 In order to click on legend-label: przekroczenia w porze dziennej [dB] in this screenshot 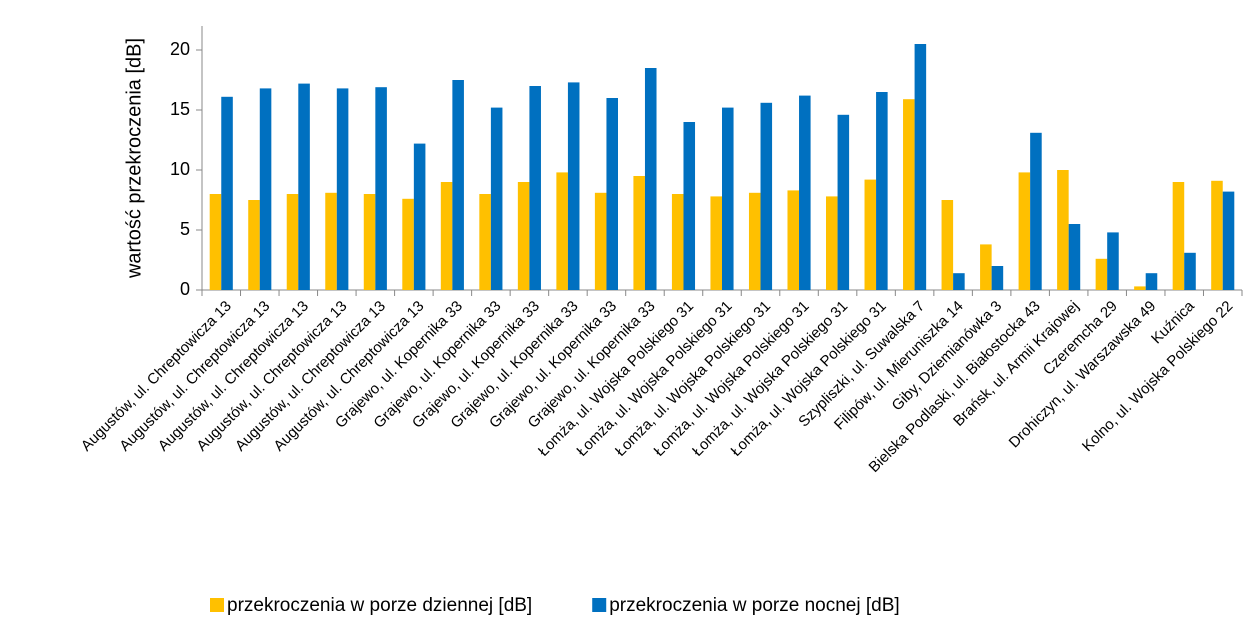, I will do `click(379, 605)`.